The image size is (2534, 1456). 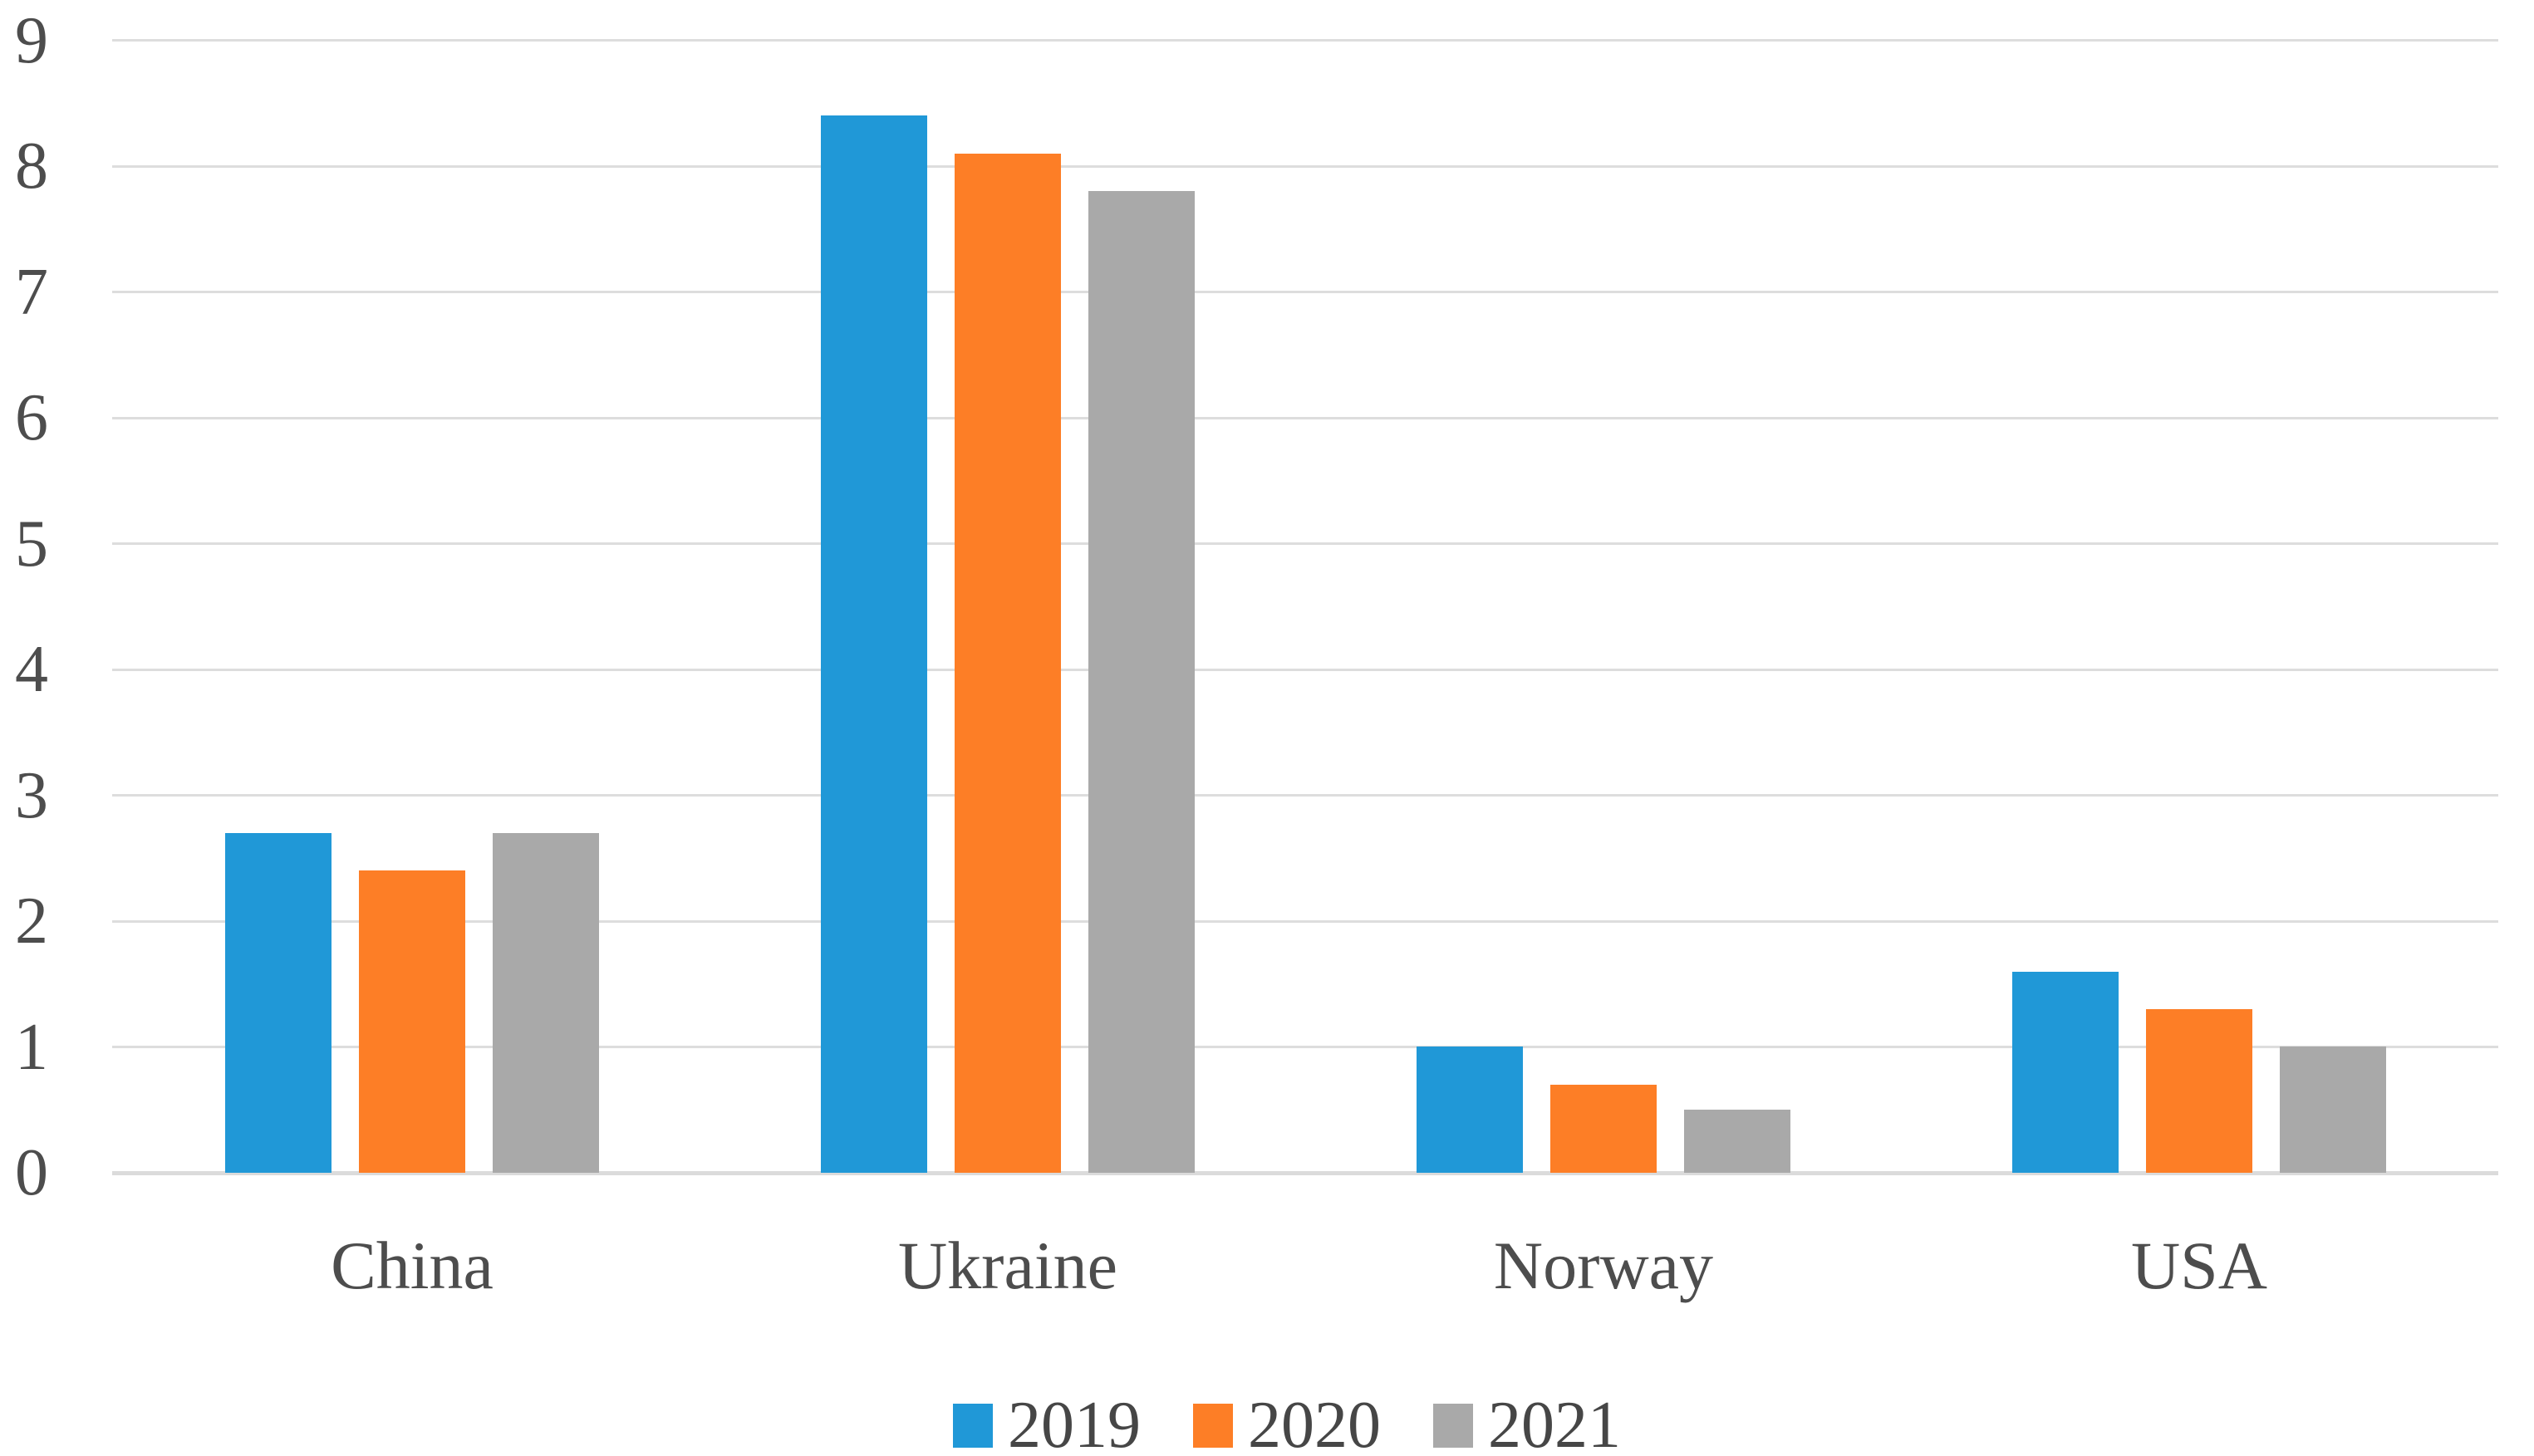 What do you see at coordinates (1213, 1425) in the screenshot?
I see `legend-swatch-2020` at bounding box center [1213, 1425].